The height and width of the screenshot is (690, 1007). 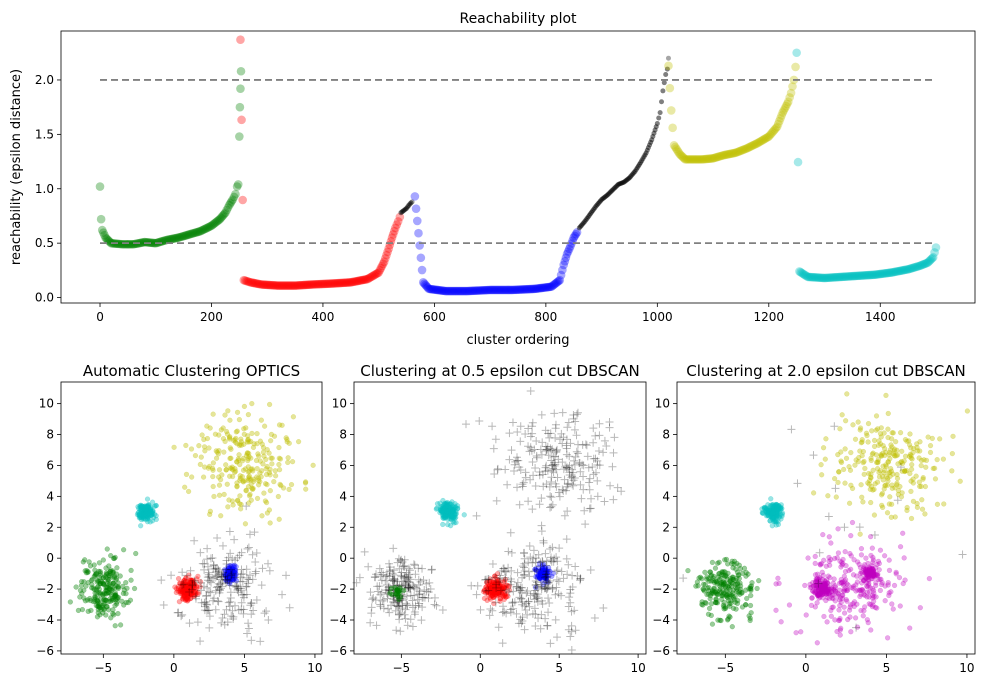 What do you see at coordinates (452, 511) in the screenshot?
I see `dbscan-05-cluster-point` at bounding box center [452, 511].